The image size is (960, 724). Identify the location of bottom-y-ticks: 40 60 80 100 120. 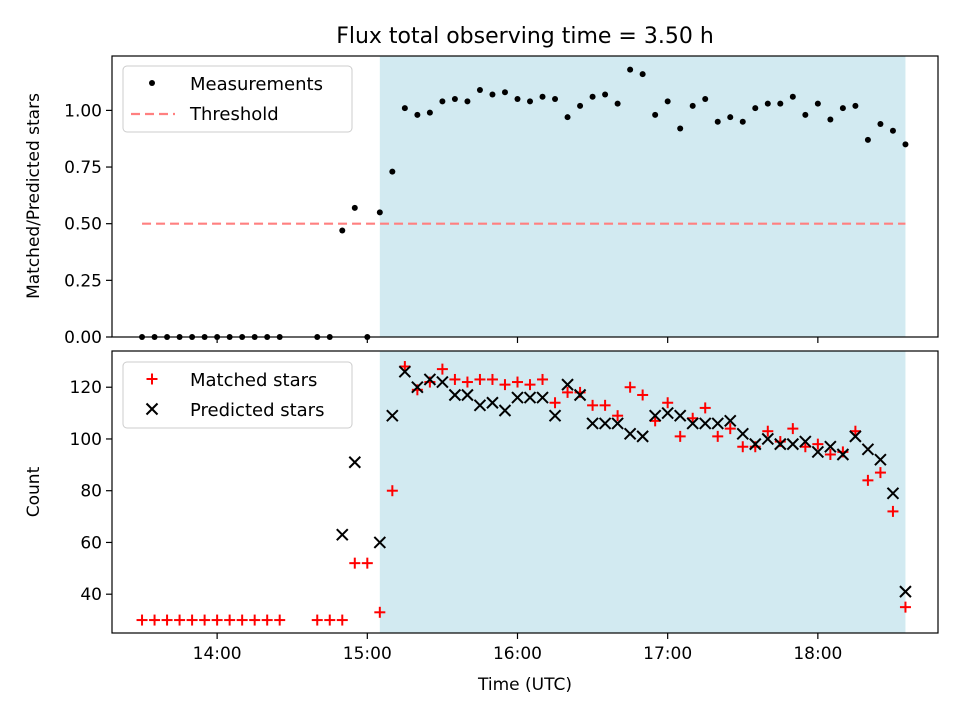
(91, 491).